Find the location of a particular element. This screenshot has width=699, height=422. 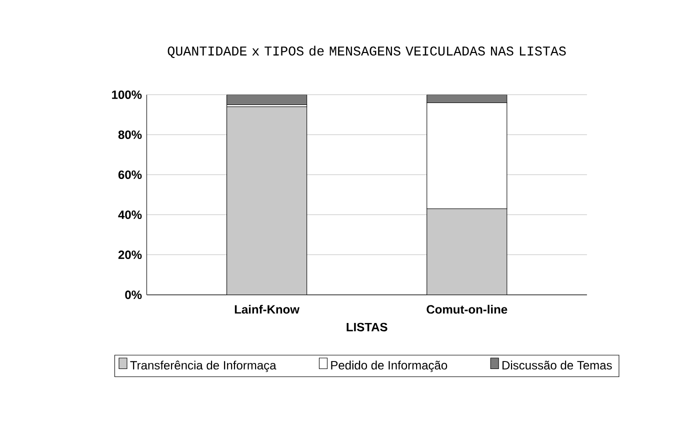

x-tick-label: Comut-on-line is located at coordinates (467, 309).